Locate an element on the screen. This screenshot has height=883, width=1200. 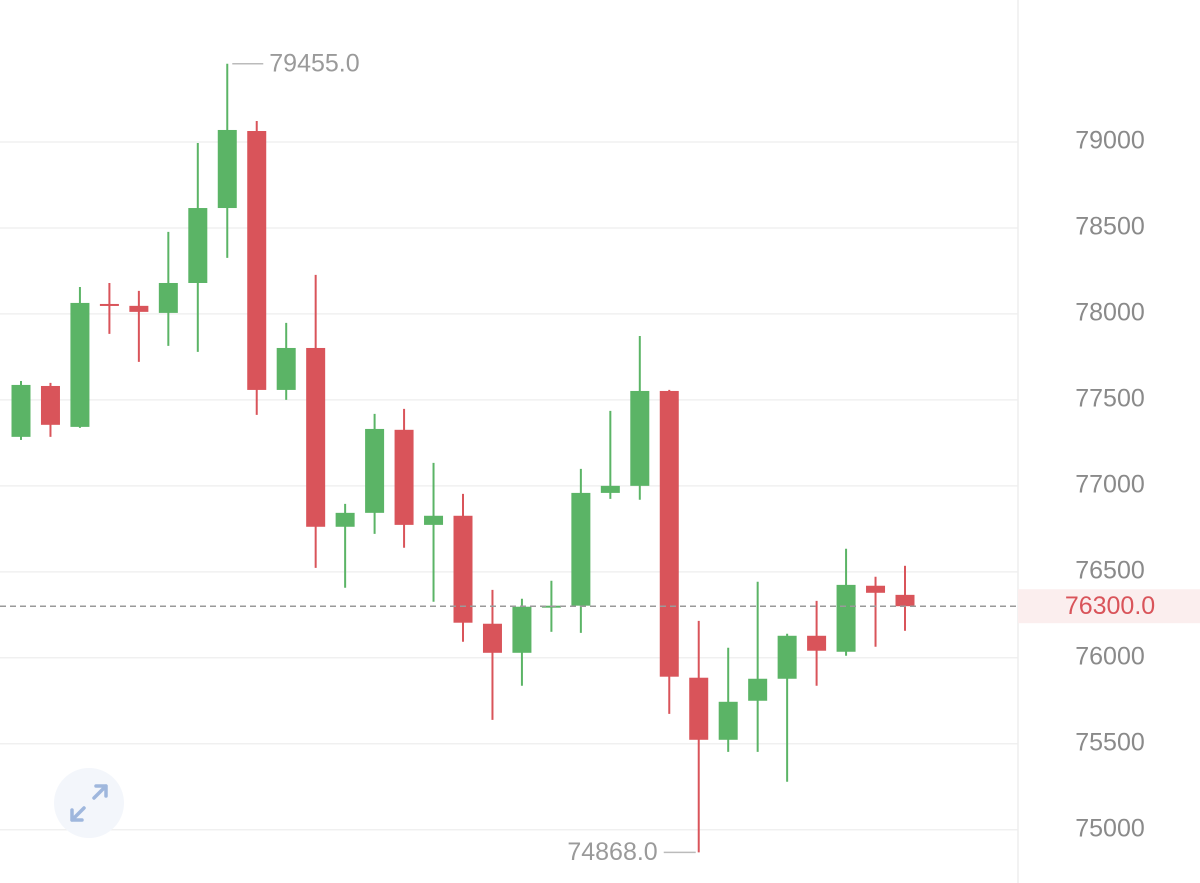
expand-button is located at coordinates (89, 803).